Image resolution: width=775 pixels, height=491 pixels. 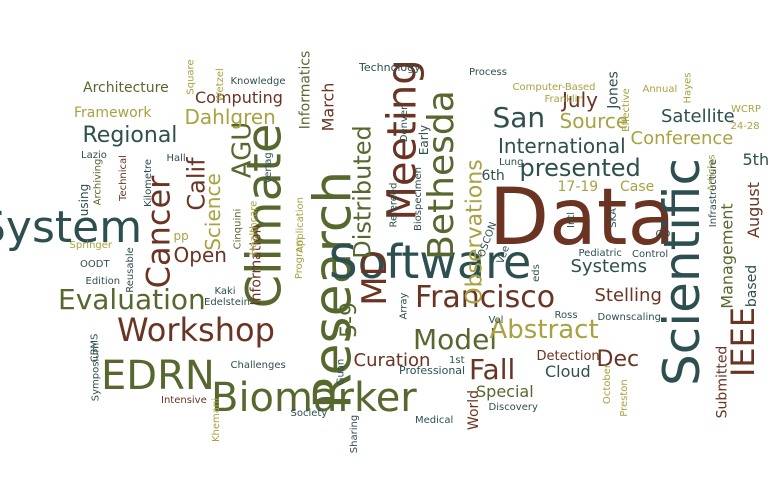 What do you see at coordinates (217, 420) in the screenshot?
I see `word-khemani: Khemani` at bounding box center [217, 420].